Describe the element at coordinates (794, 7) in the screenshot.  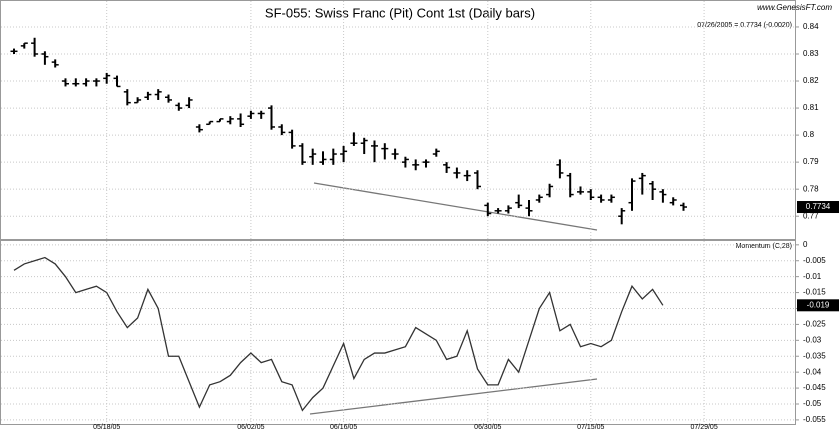
I see `source: www.GenesisFT.com` at that location.